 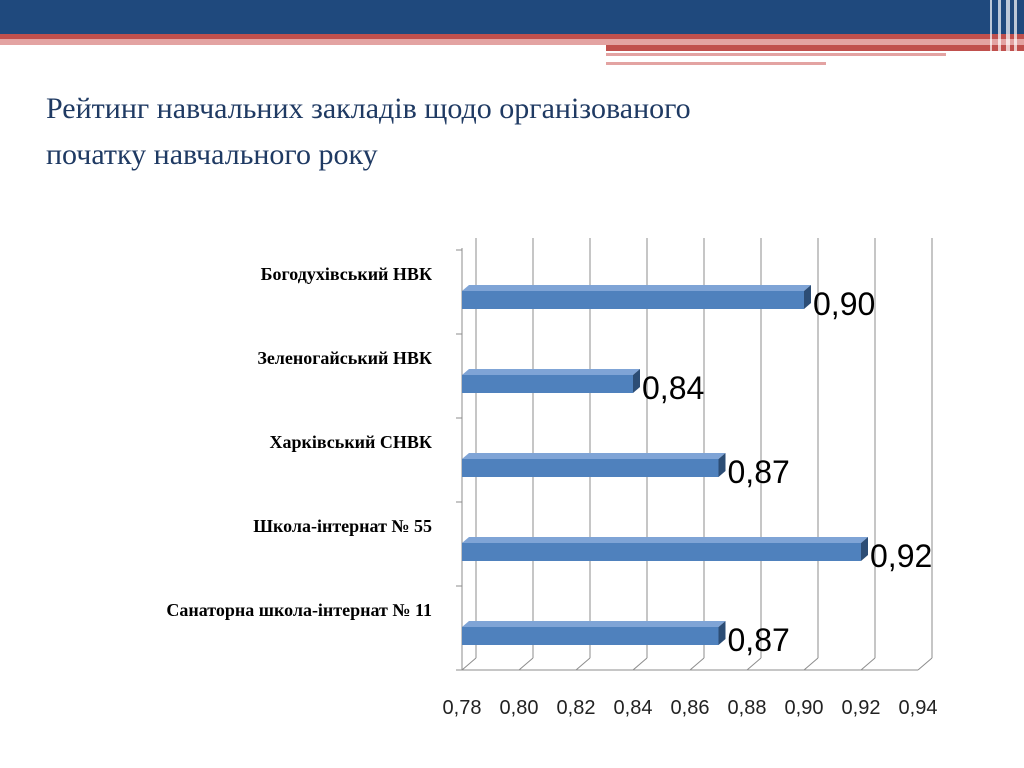 What do you see at coordinates (673, 388) in the screenshot?
I see `data-label: 0,84` at bounding box center [673, 388].